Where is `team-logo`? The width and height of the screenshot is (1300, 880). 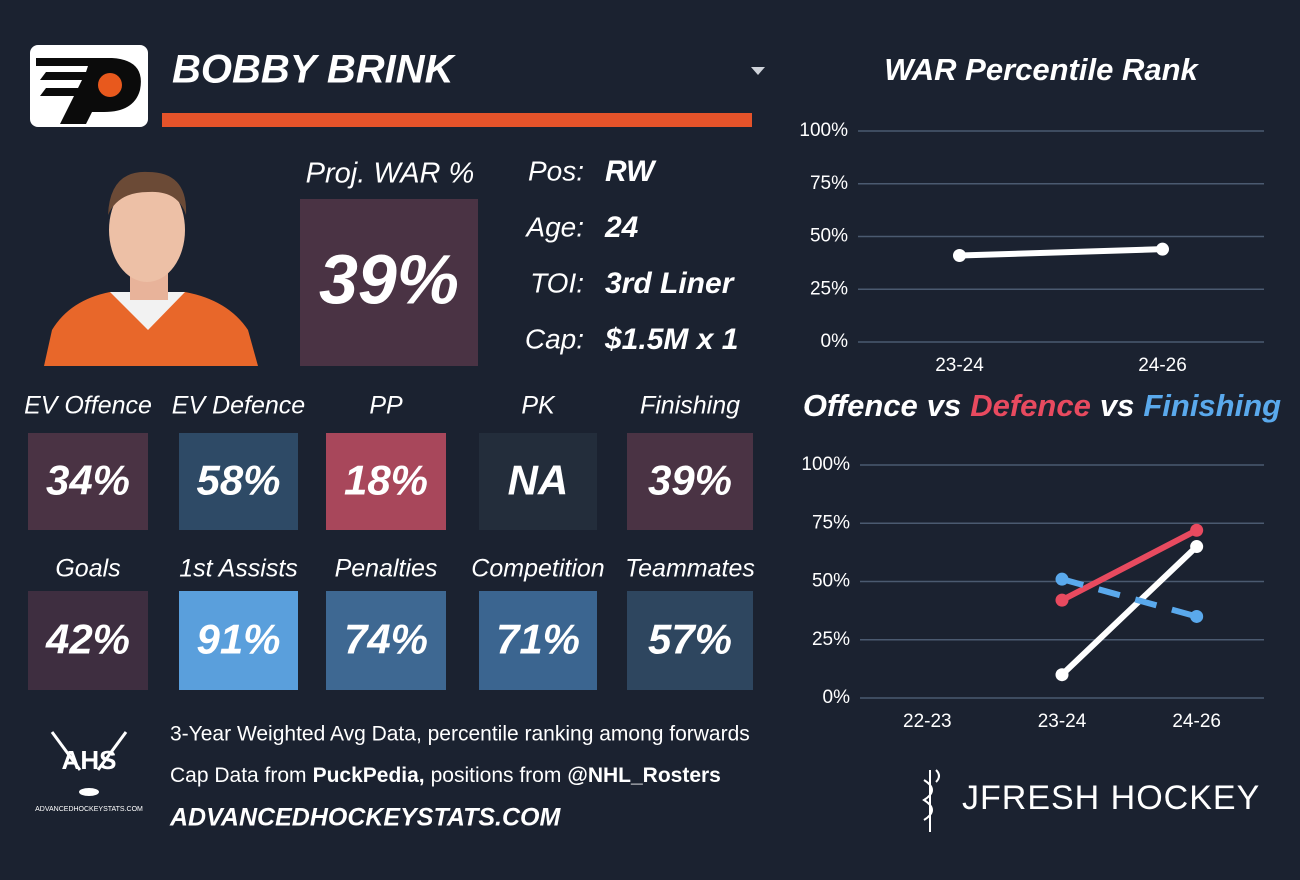 team-logo is located at coordinates (89, 86).